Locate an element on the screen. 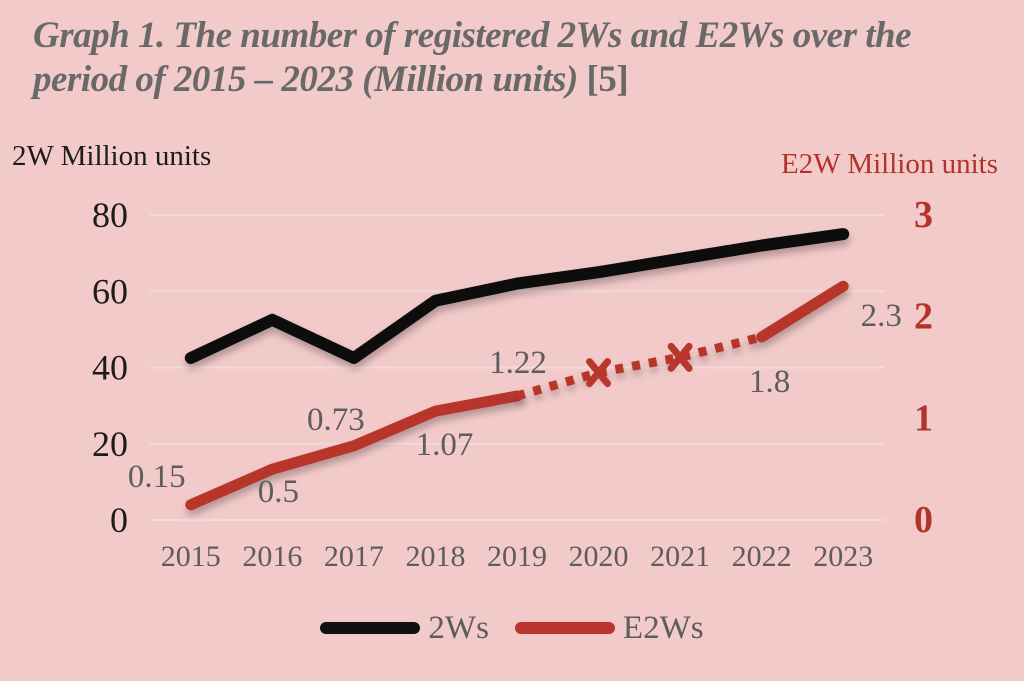 The height and width of the screenshot is (681, 1024). legend-label-e2ws: E2Ws is located at coordinates (663, 627).